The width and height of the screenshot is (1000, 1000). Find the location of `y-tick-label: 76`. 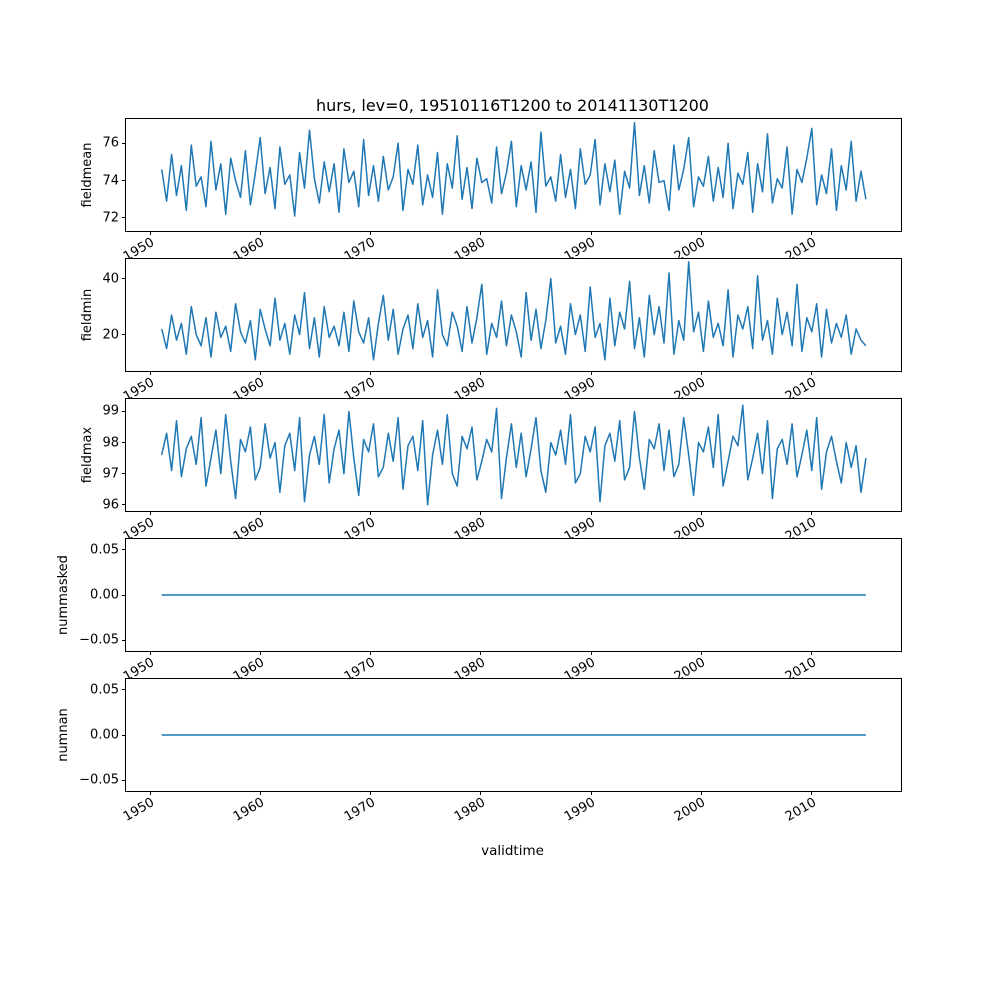

y-tick-label: 76 is located at coordinates (110, 143).